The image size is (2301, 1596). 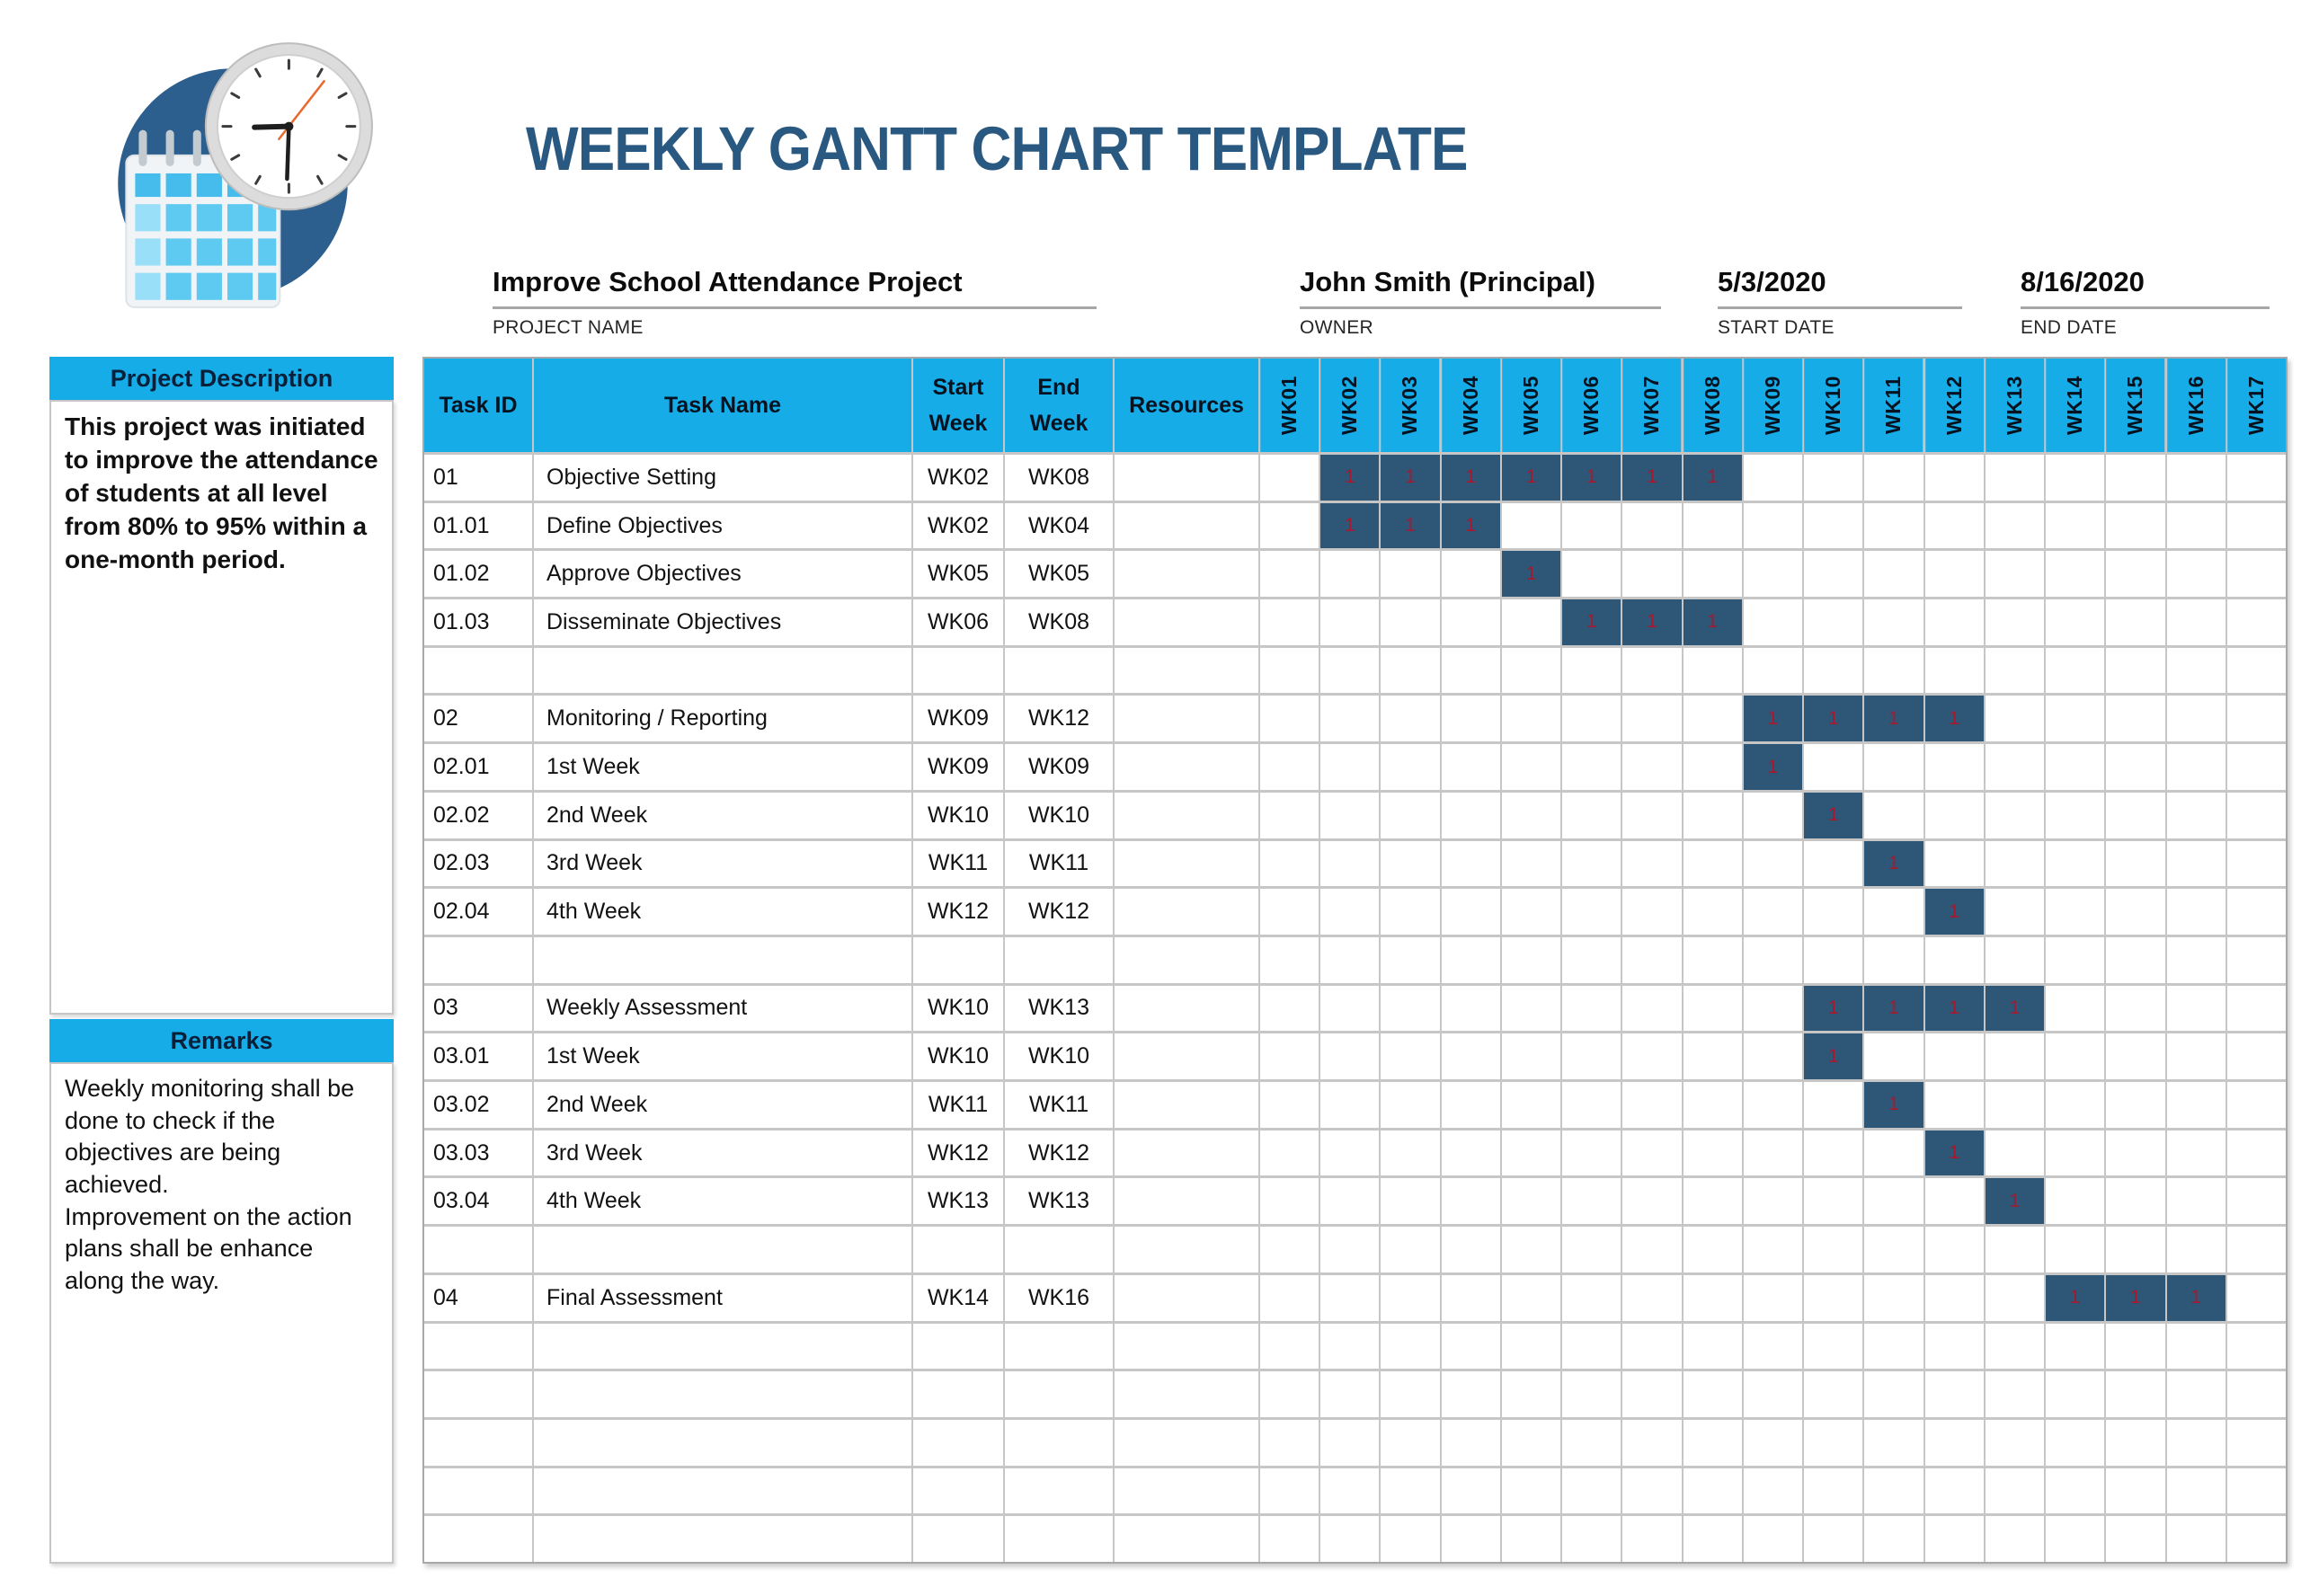 What do you see at coordinates (1833, 719) in the screenshot?
I see `gantt-bar-cell-wk10: 1` at bounding box center [1833, 719].